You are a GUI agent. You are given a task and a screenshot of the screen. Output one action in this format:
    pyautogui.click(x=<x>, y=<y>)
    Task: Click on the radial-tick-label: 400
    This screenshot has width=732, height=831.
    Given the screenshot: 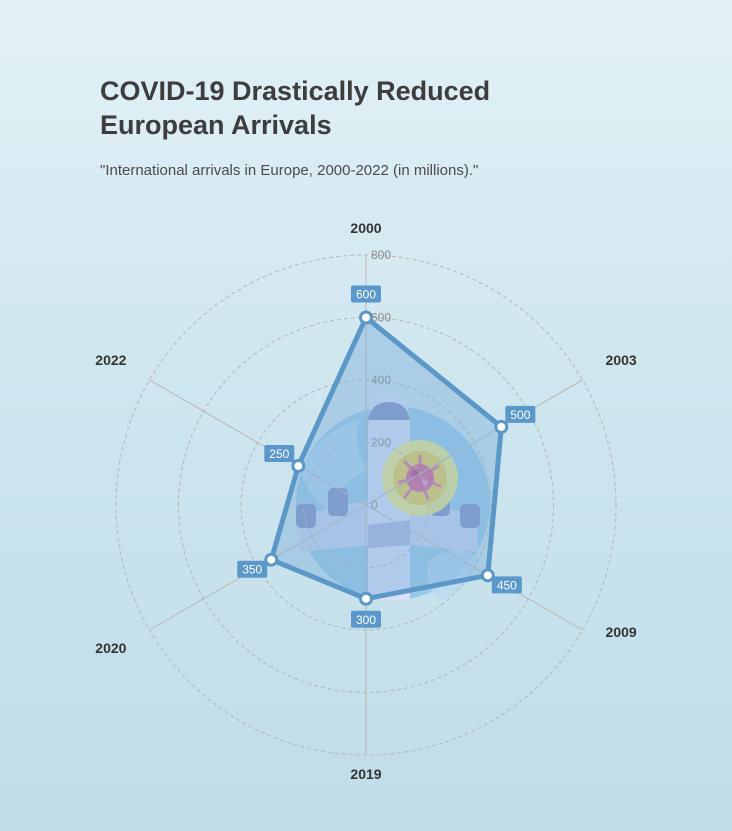 What is the action you would take?
    pyautogui.click(x=381, y=380)
    